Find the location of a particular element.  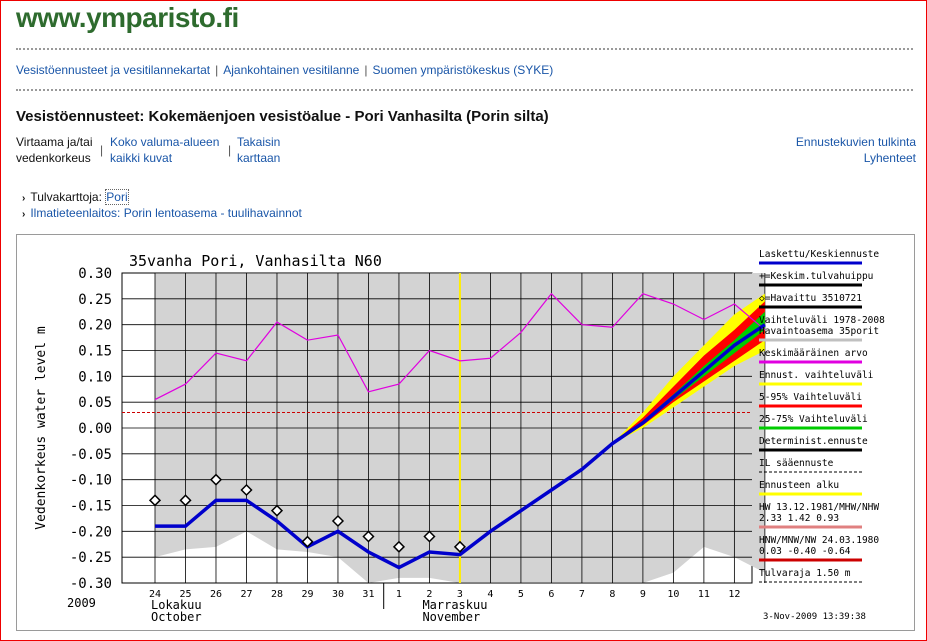

subnav-link-all-images-line2: kaikki kuvat is located at coordinates (141, 158).